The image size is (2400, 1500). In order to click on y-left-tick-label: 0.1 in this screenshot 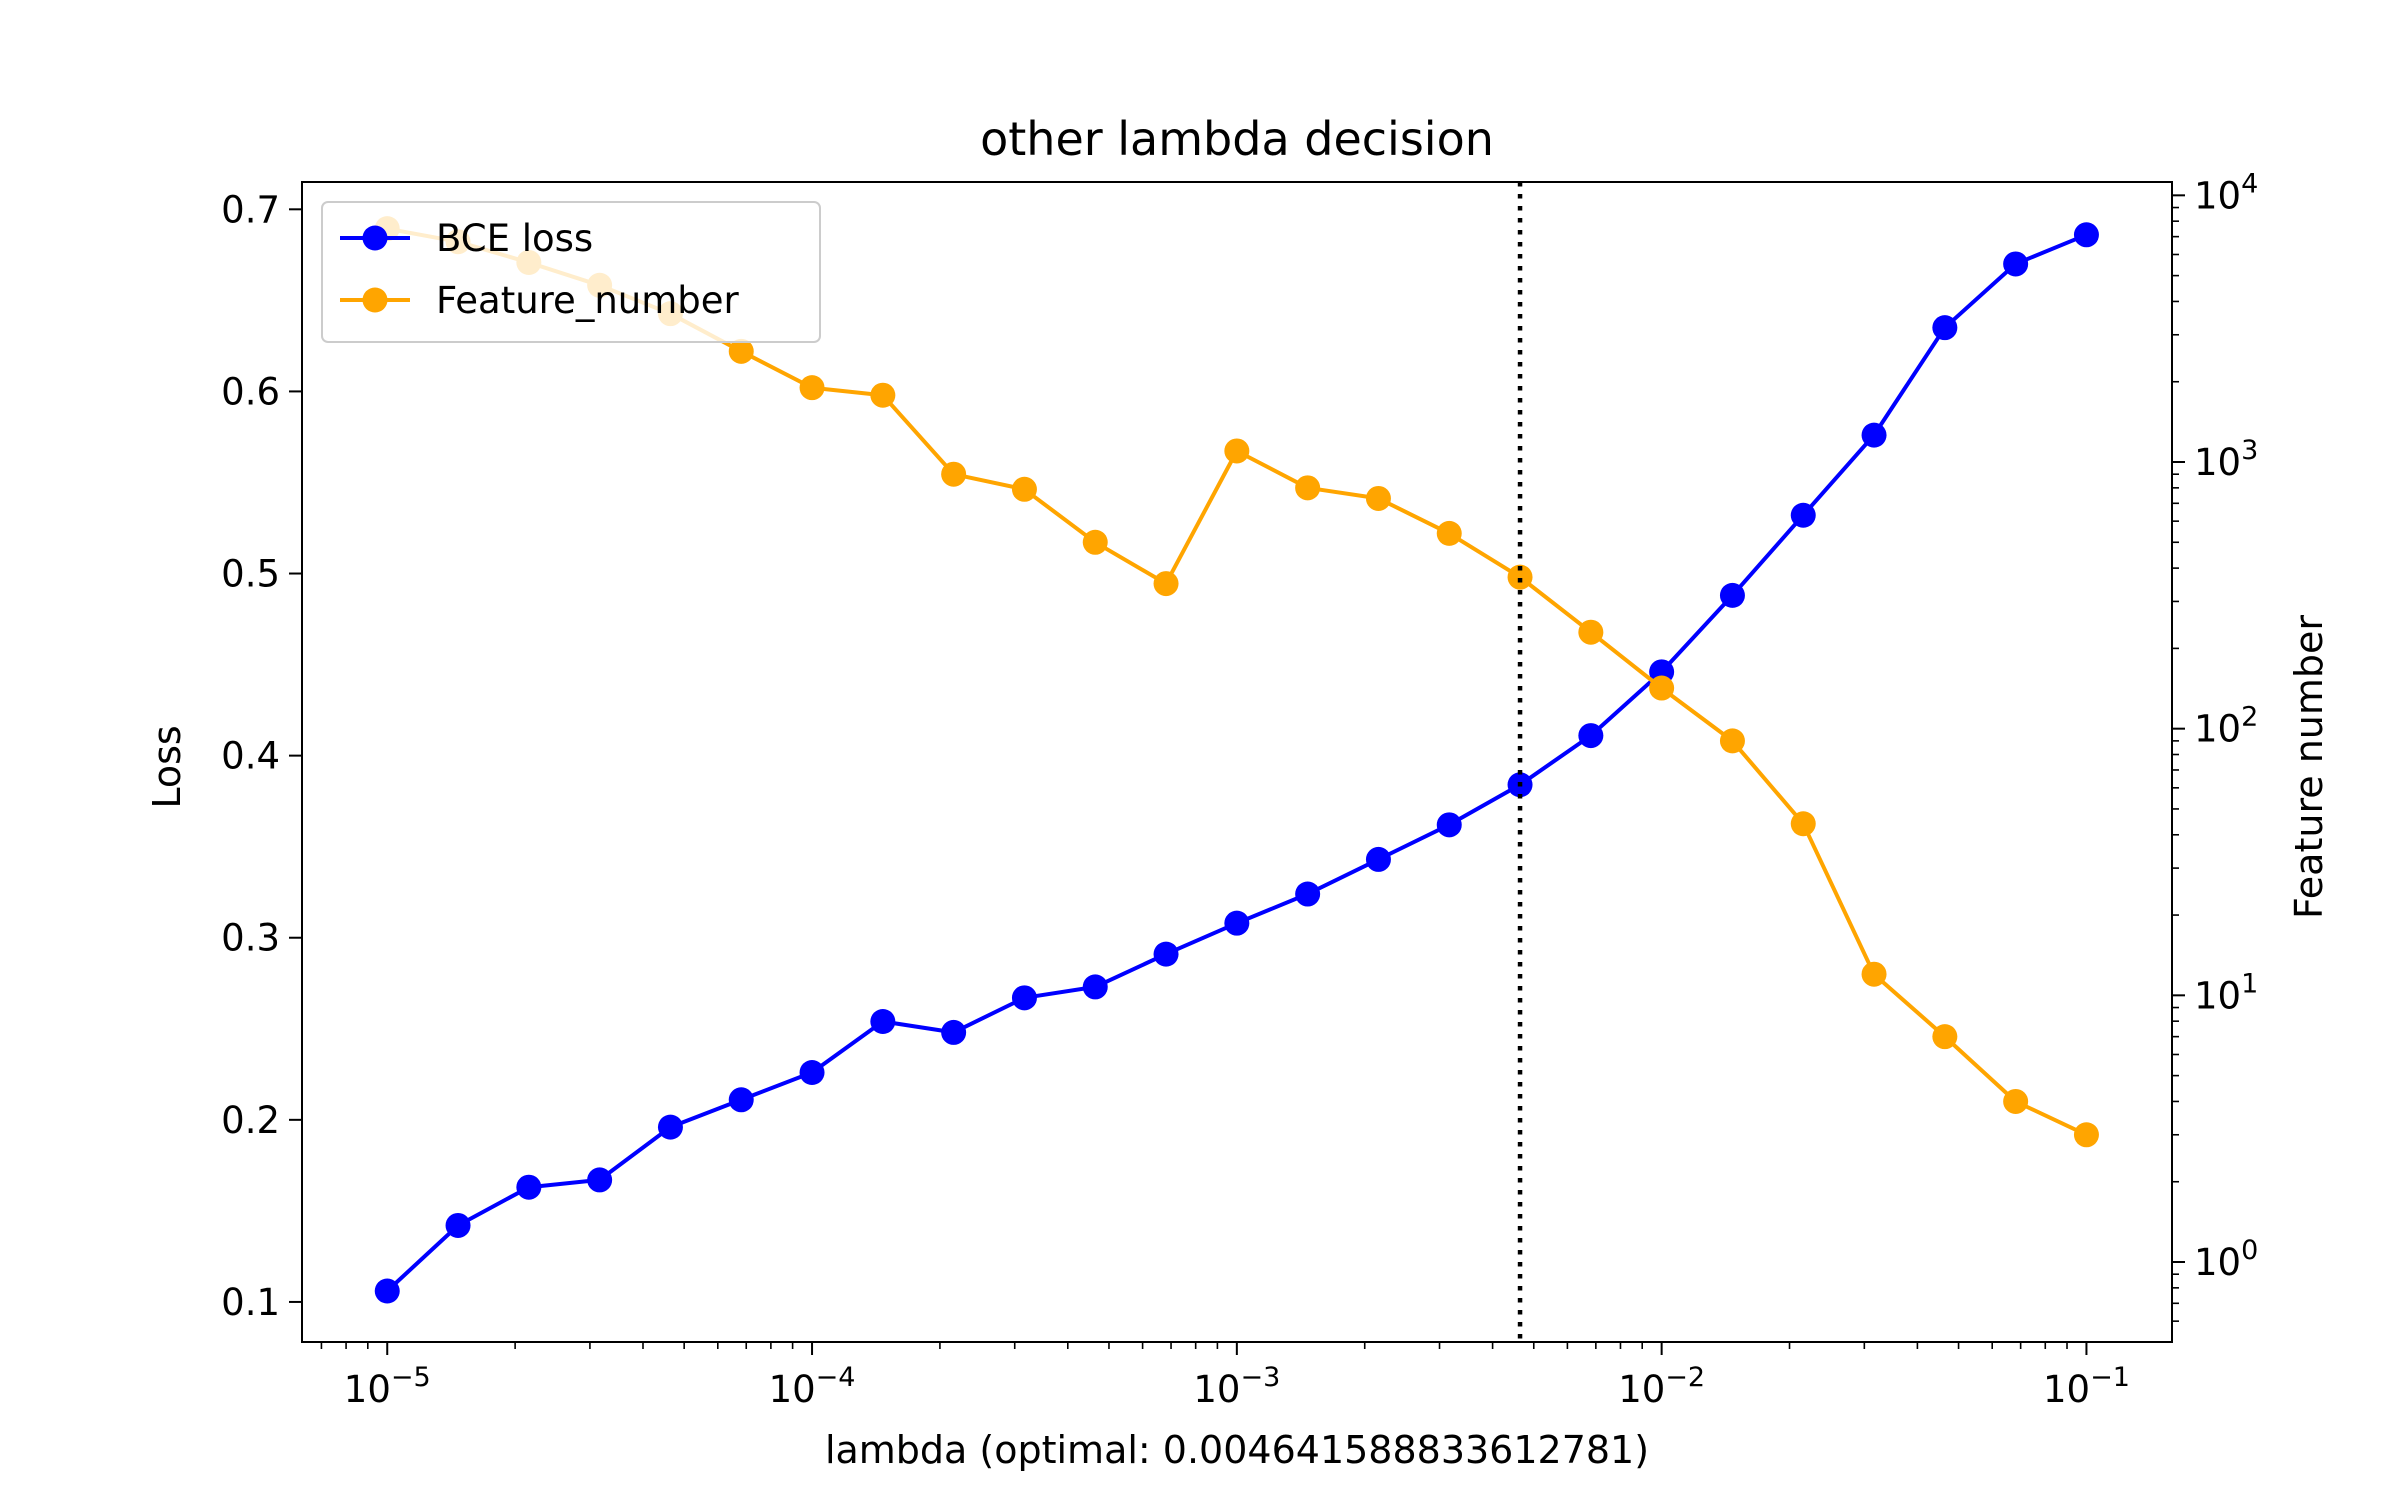, I will do `click(250, 1302)`.